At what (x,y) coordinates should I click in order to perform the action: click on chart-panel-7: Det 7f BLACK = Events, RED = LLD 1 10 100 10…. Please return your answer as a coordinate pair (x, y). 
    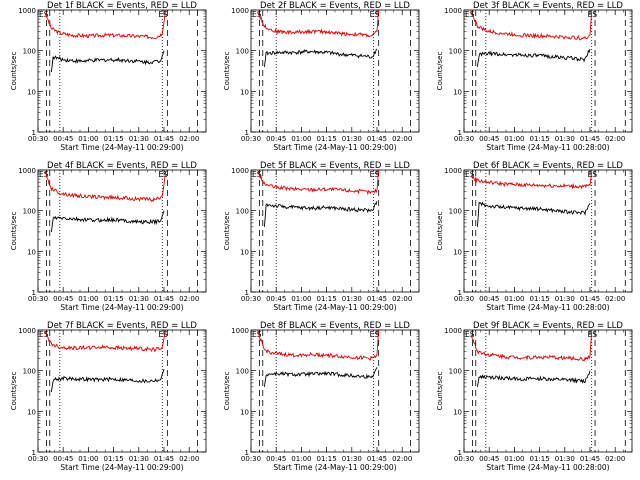
    Looking at the image, I should click on (108, 396).